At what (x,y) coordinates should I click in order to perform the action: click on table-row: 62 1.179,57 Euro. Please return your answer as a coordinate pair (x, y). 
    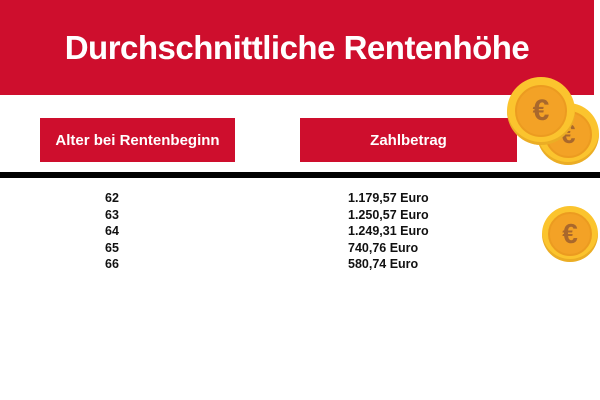
    Looking at the image, I should click on (315, 198).